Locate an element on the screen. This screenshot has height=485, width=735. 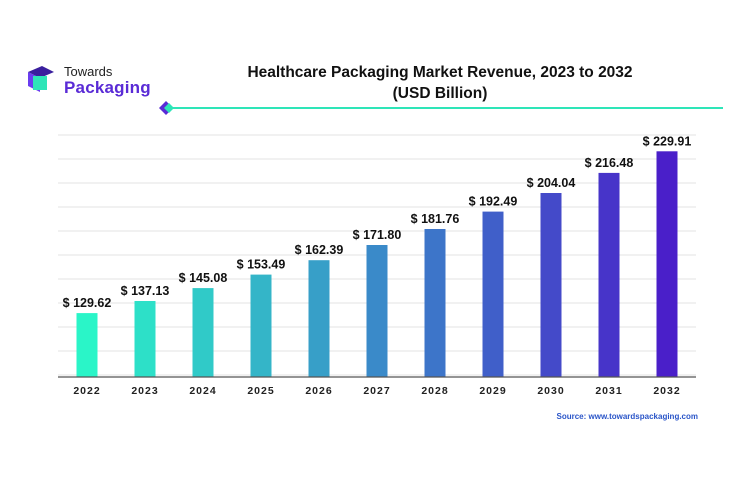
x-tick-2026: 2026 is located at coordinates (318, 391).